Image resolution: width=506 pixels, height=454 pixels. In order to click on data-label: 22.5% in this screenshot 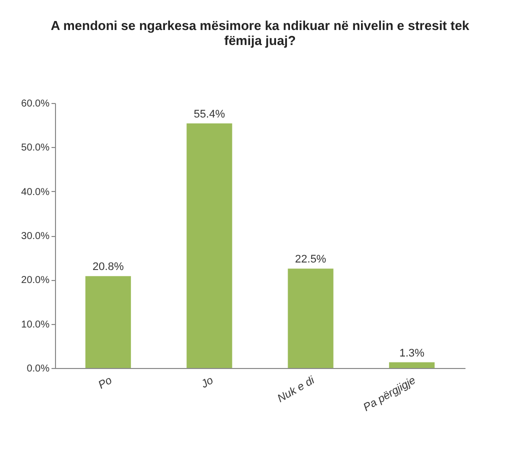, I will do `click(310, 260)`.